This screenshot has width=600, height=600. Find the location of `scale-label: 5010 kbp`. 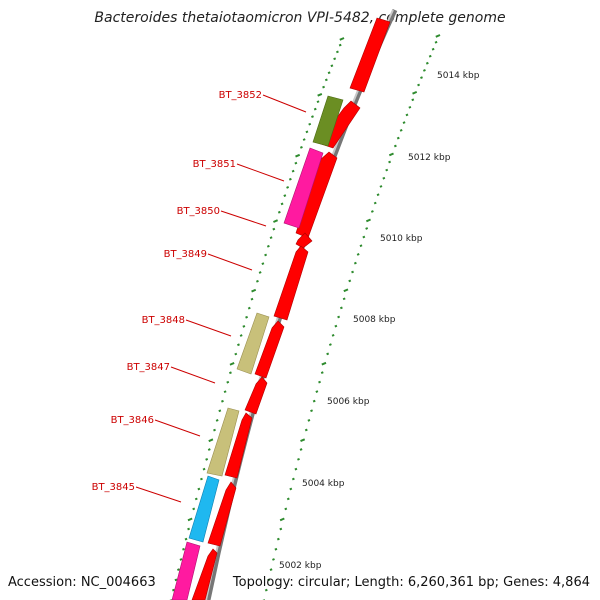

scale-label: 5010 kbp is located at coordinates (401, 239).